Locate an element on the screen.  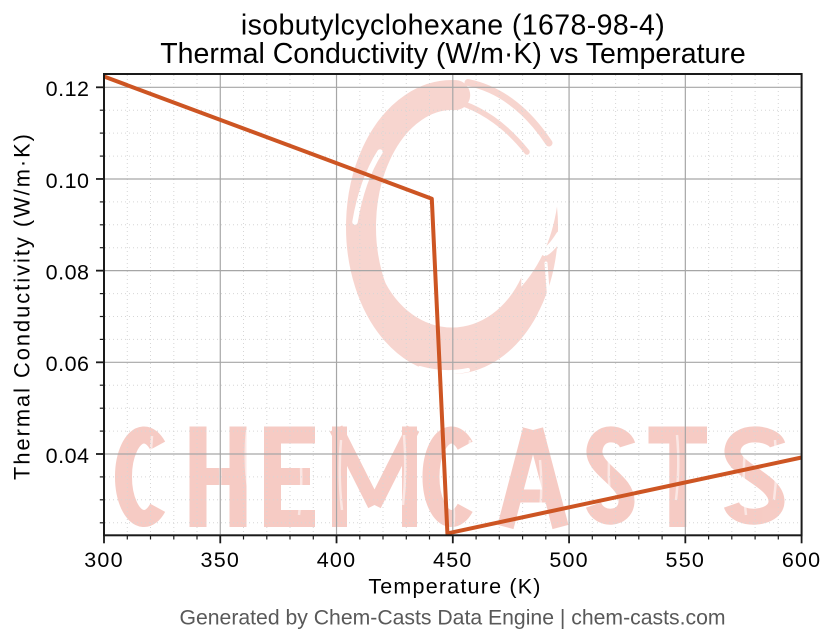
svg-text: 600 is located at coordinates (801, 560).